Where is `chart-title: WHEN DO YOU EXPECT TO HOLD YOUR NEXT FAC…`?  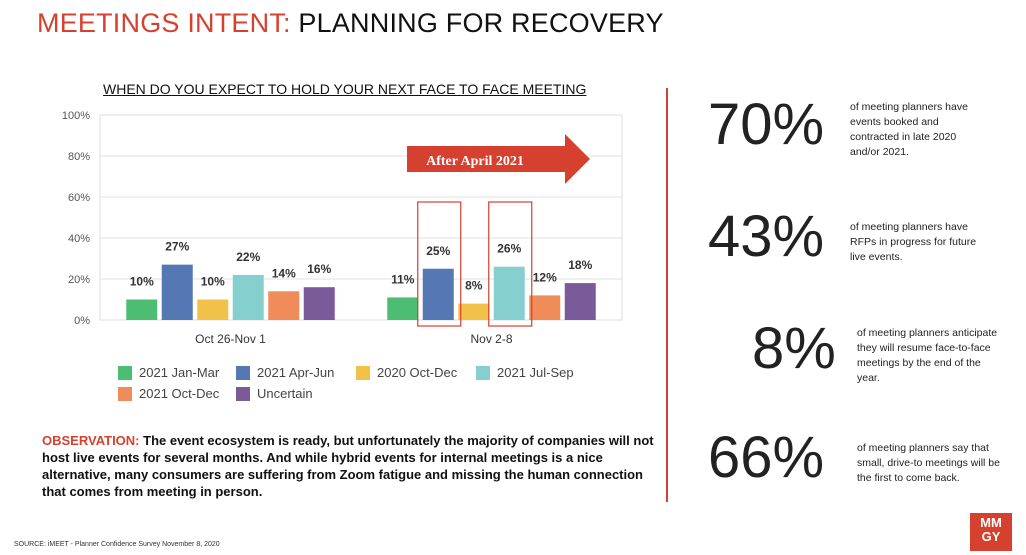
chart-title: WHEN DO YOU EXPECT TO HOLD YOUR NEXT FAC… is located at coordinates (345, 89).